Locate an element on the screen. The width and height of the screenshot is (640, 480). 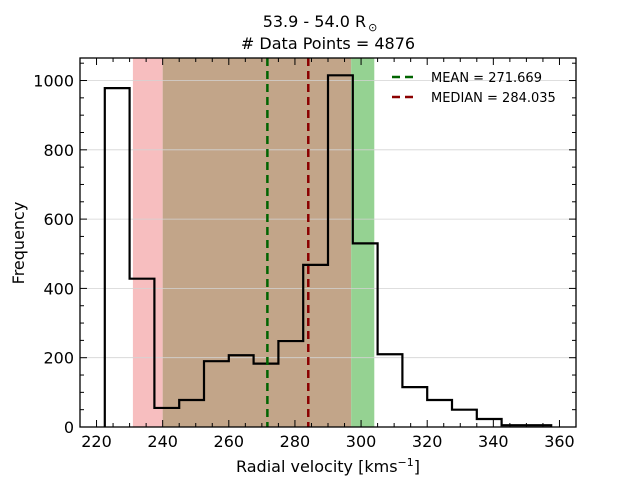
x-tick-label-240: 240 is located at coordinates (162, 441).